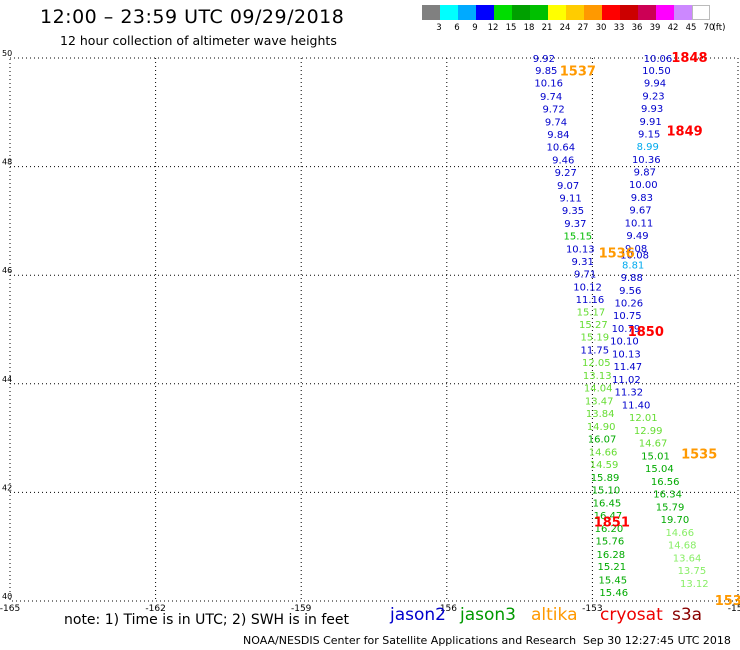 The width and height of the screenshot is (740, 650). Describe the element at coordinates (639, 224) in the screenshot. I see `wave-height-value: 10.11` at that location.